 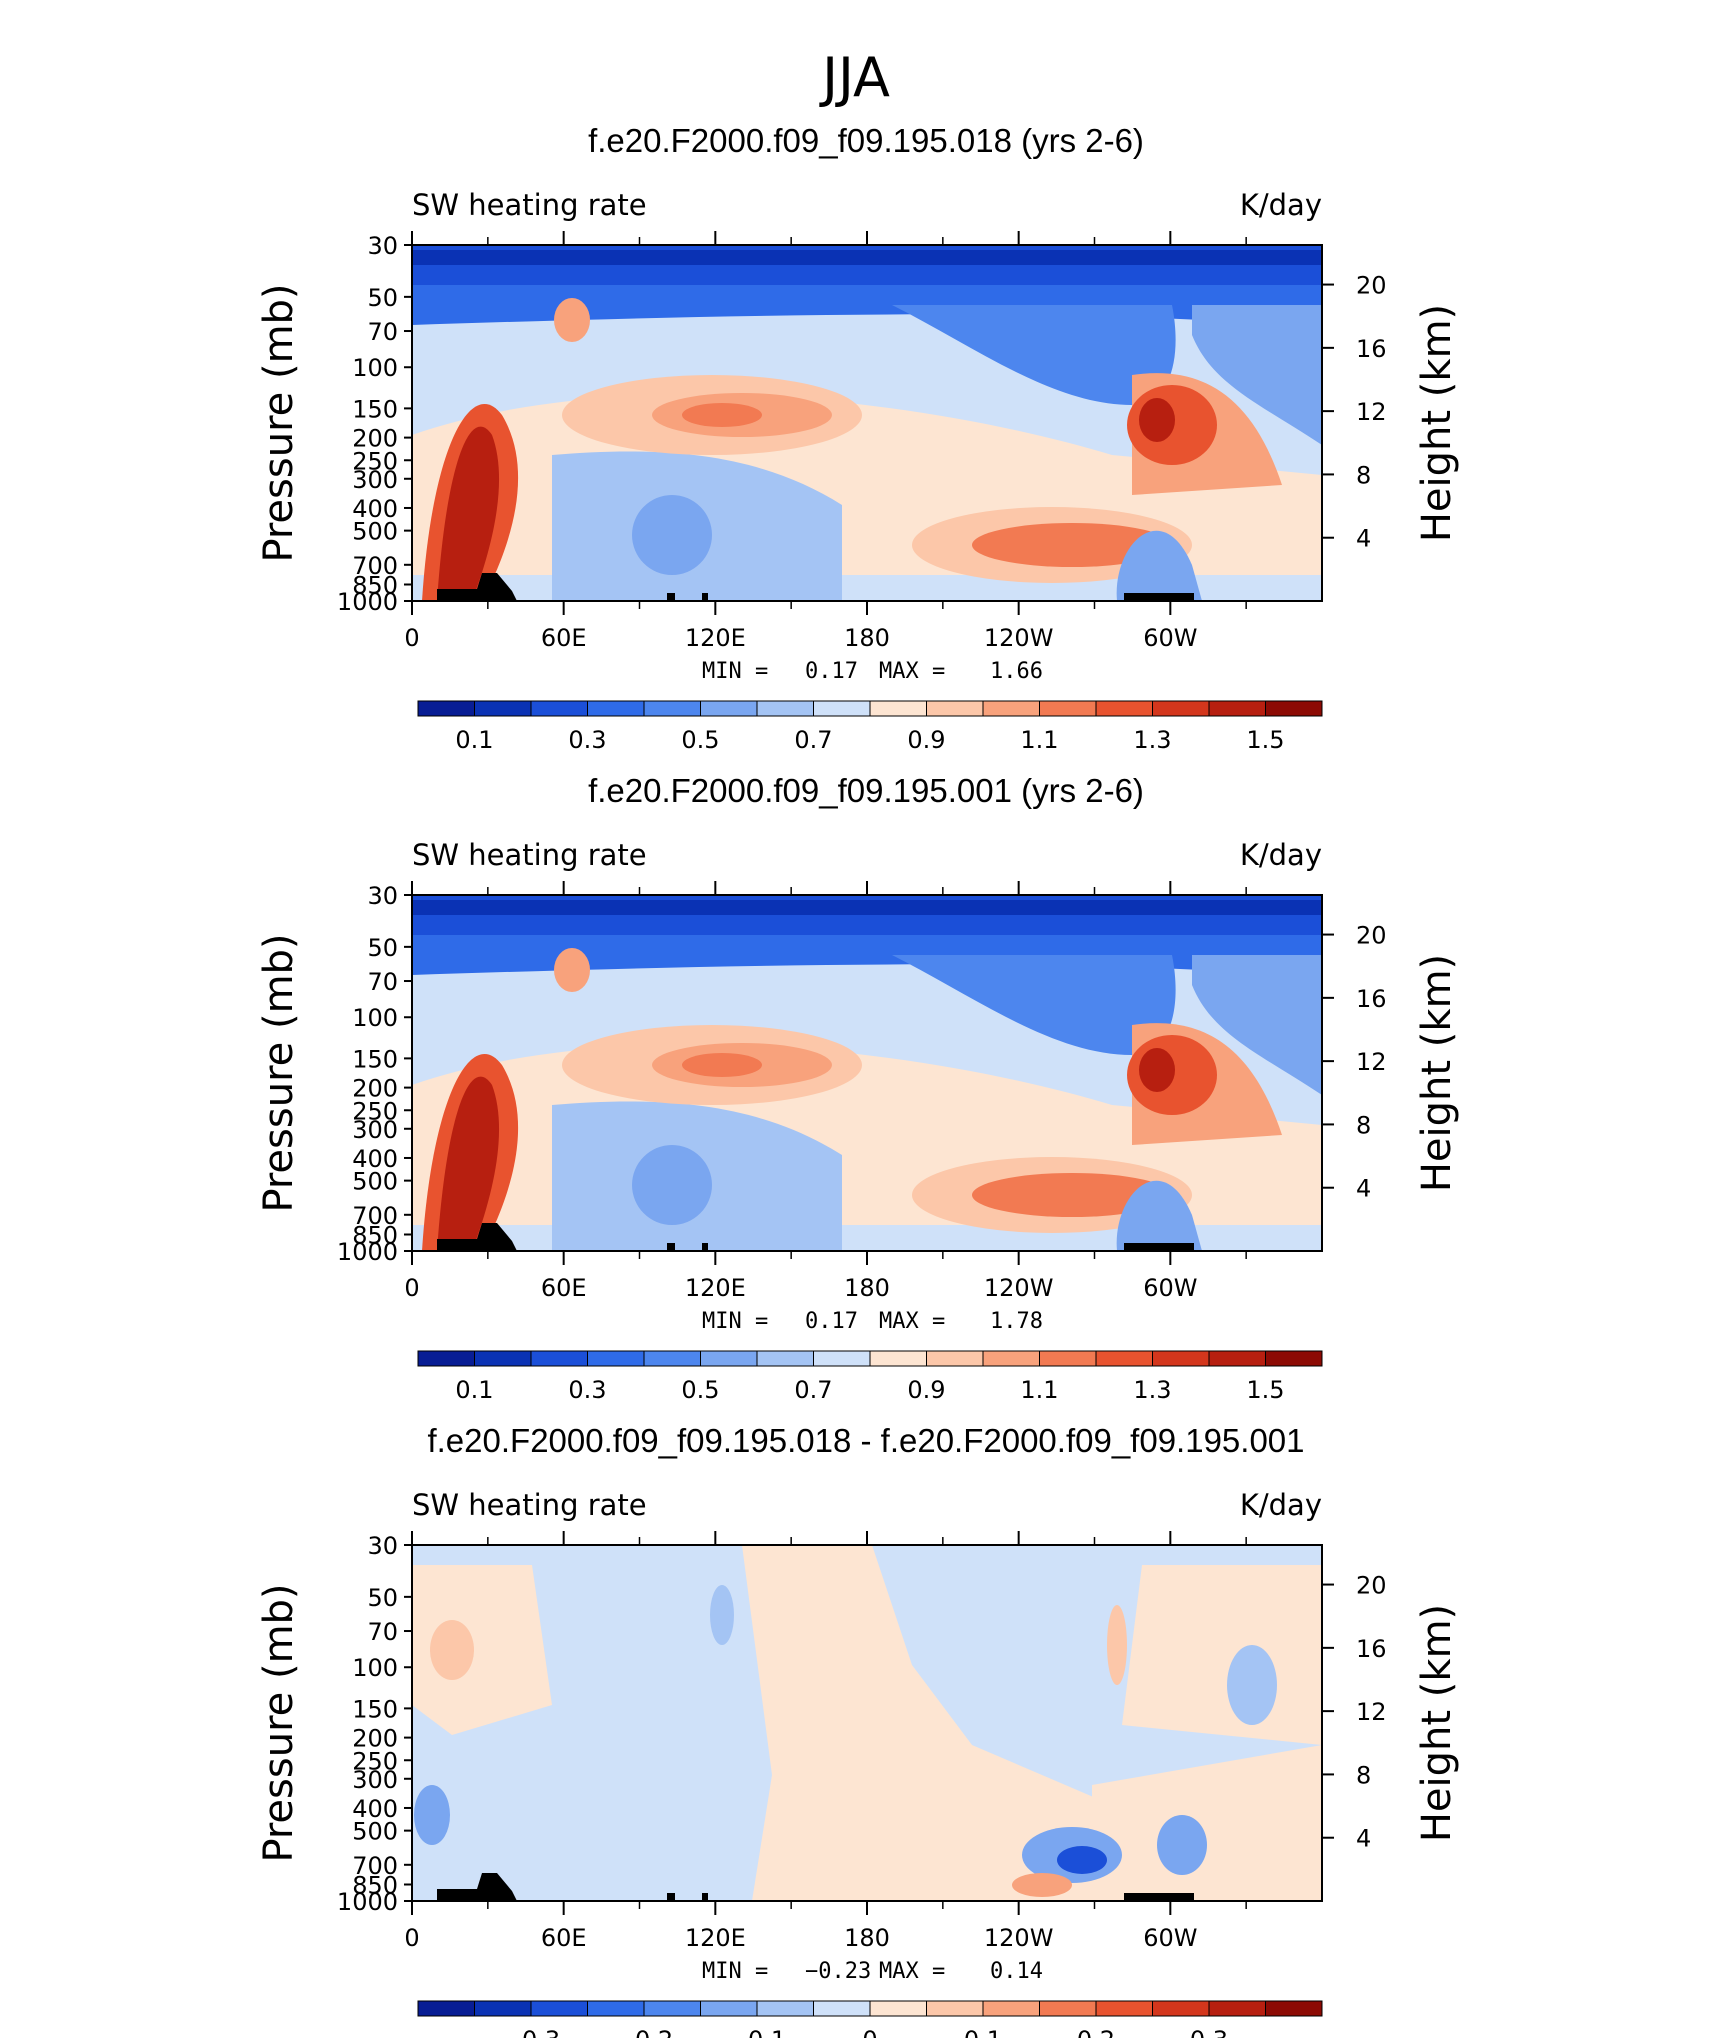 I want to click on colorbar-label: 0.3, so click(x=587, y=1390).